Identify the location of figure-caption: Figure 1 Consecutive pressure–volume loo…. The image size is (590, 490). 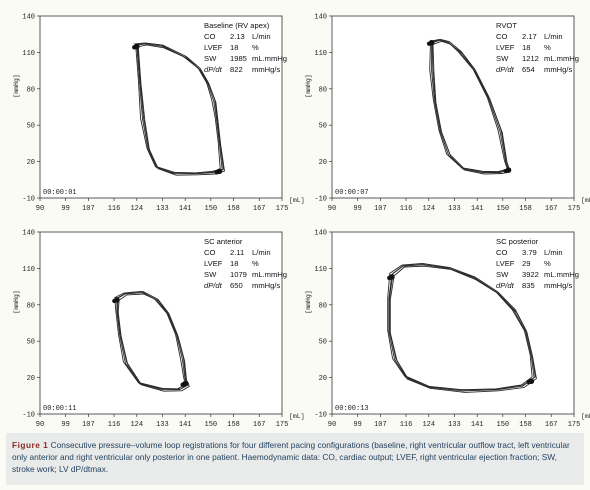
(295, 459).